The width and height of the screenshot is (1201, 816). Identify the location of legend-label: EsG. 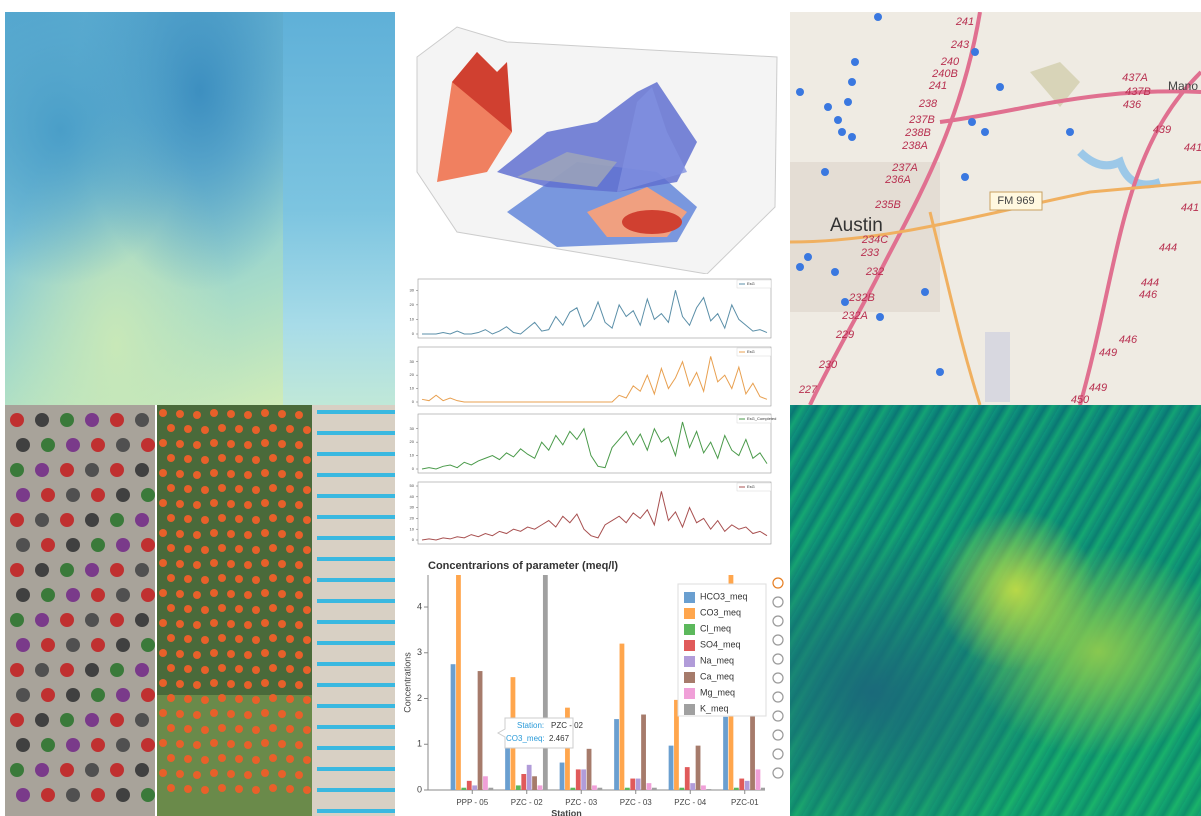
(751, 283).